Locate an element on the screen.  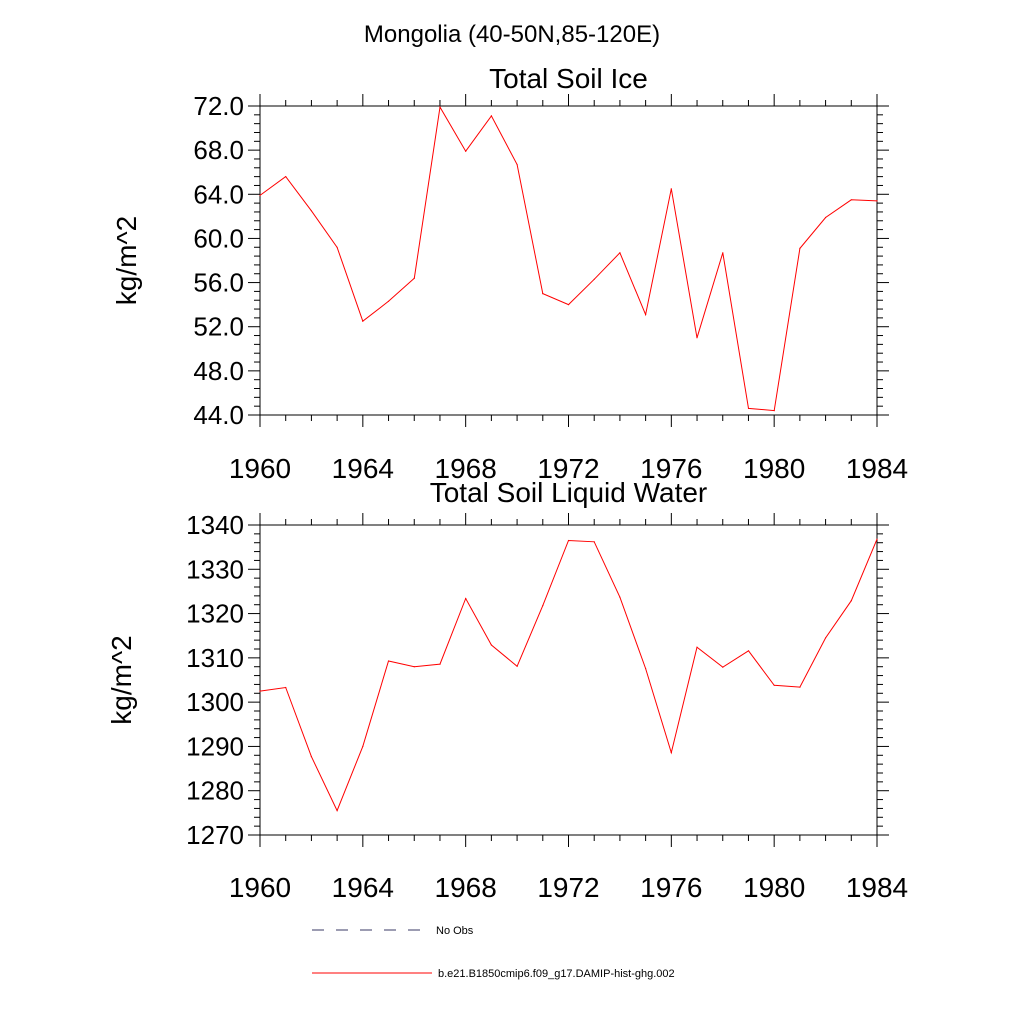
y-tick-label: 68.0 is located at coordinates (218, 150).